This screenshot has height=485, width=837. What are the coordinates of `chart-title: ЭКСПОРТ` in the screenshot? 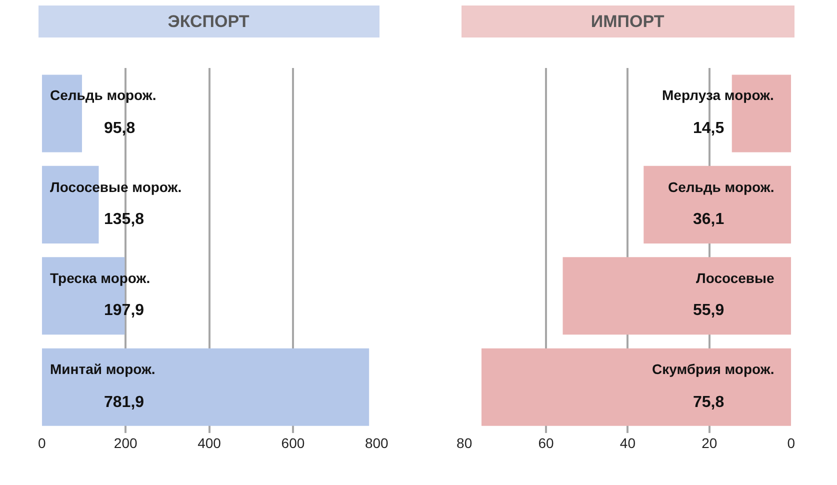 It's located at (209, 21).